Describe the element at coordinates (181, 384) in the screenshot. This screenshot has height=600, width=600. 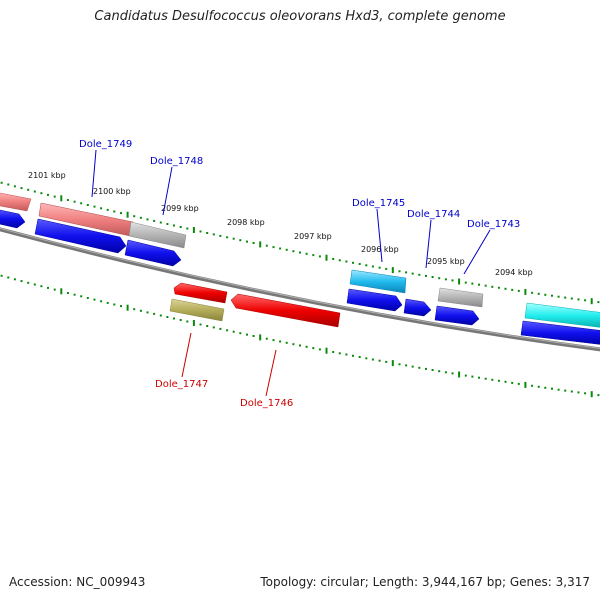
I see `gene-label-dole-1747: Dole_1747` at that location.